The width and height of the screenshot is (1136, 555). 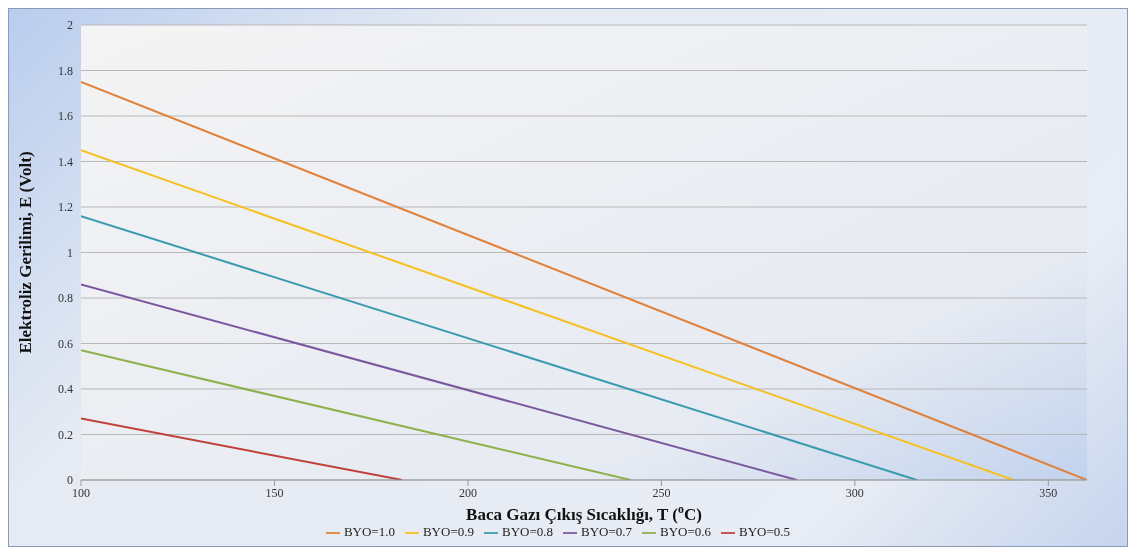 I want to click on y-tick-label: 0.2, so click(x=65, y=434).